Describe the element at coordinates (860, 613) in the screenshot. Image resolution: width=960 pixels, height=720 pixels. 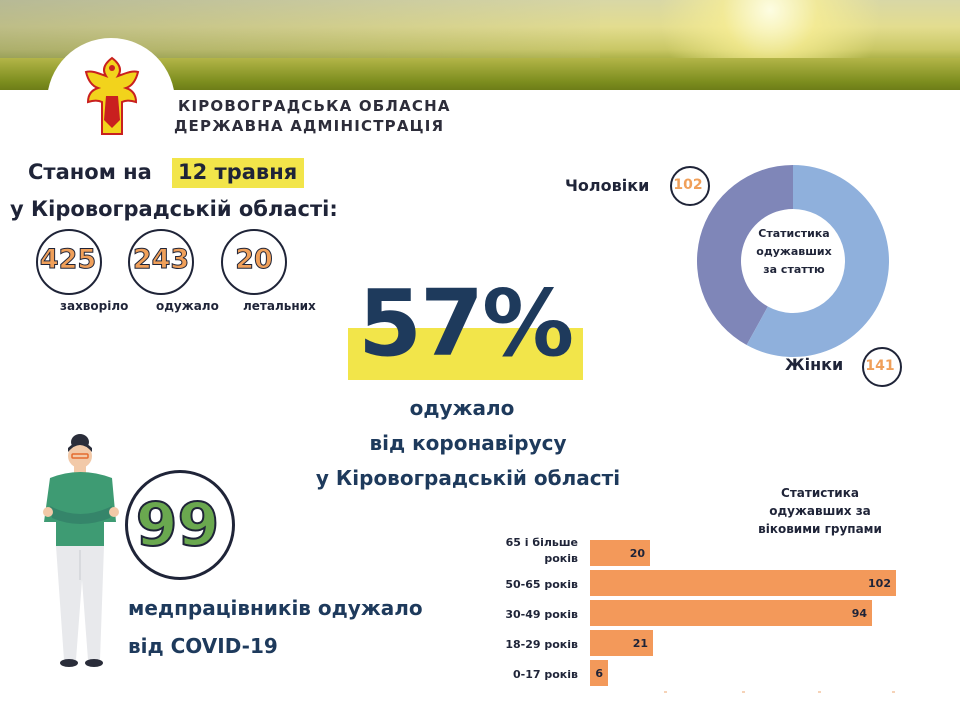
I see `age-bar-value: 94` at that location.